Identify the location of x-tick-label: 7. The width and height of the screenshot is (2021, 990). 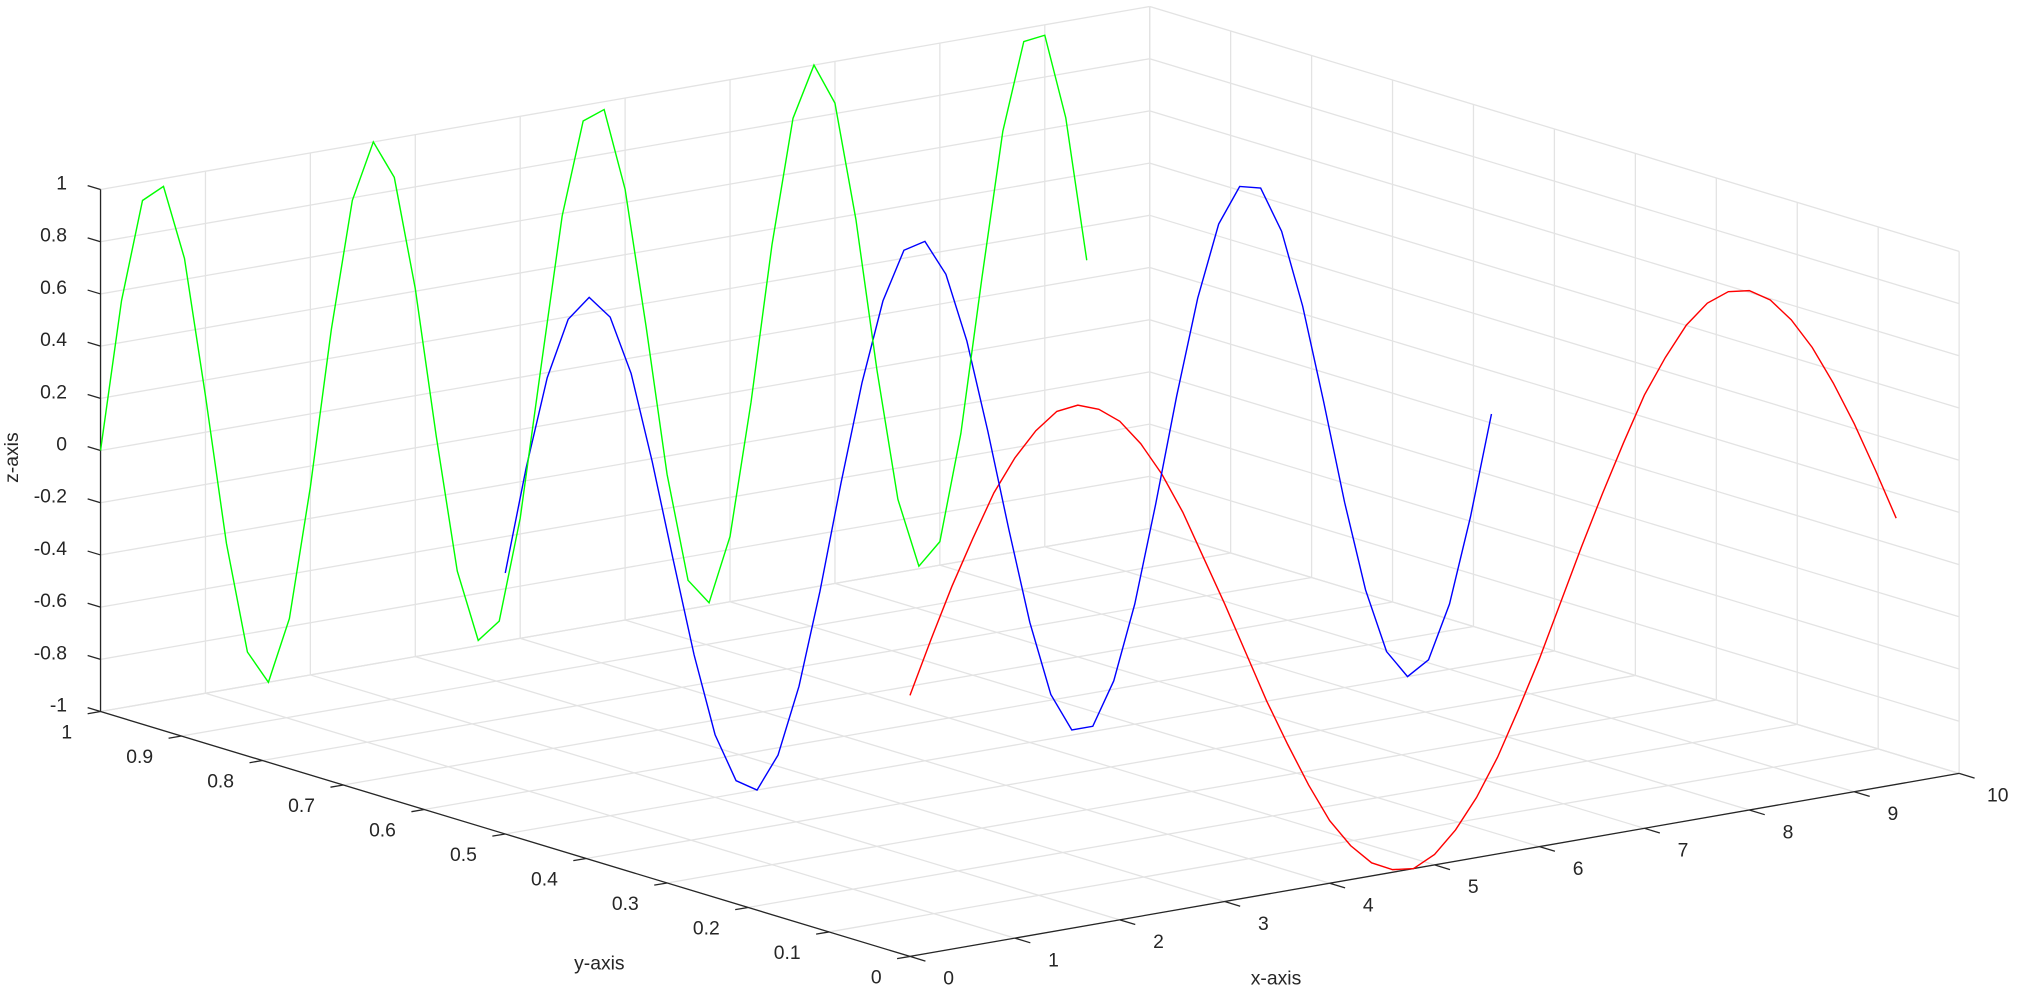
(1683, 851).